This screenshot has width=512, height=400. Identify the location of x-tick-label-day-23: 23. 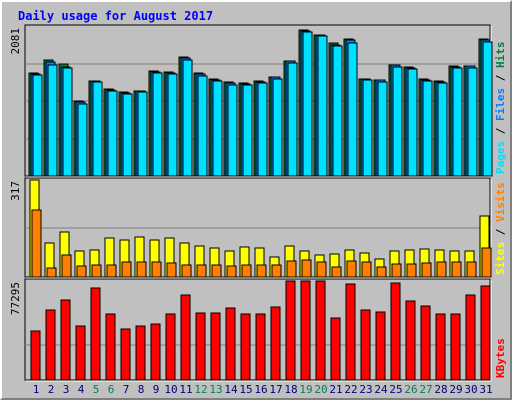
(365, 389).